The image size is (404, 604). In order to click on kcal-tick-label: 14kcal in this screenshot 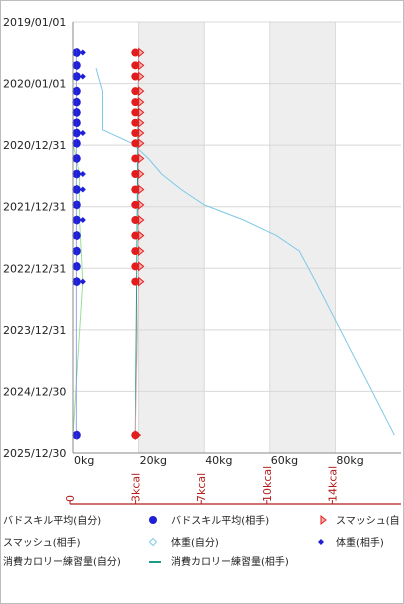, I will do `click(332, 484)`.